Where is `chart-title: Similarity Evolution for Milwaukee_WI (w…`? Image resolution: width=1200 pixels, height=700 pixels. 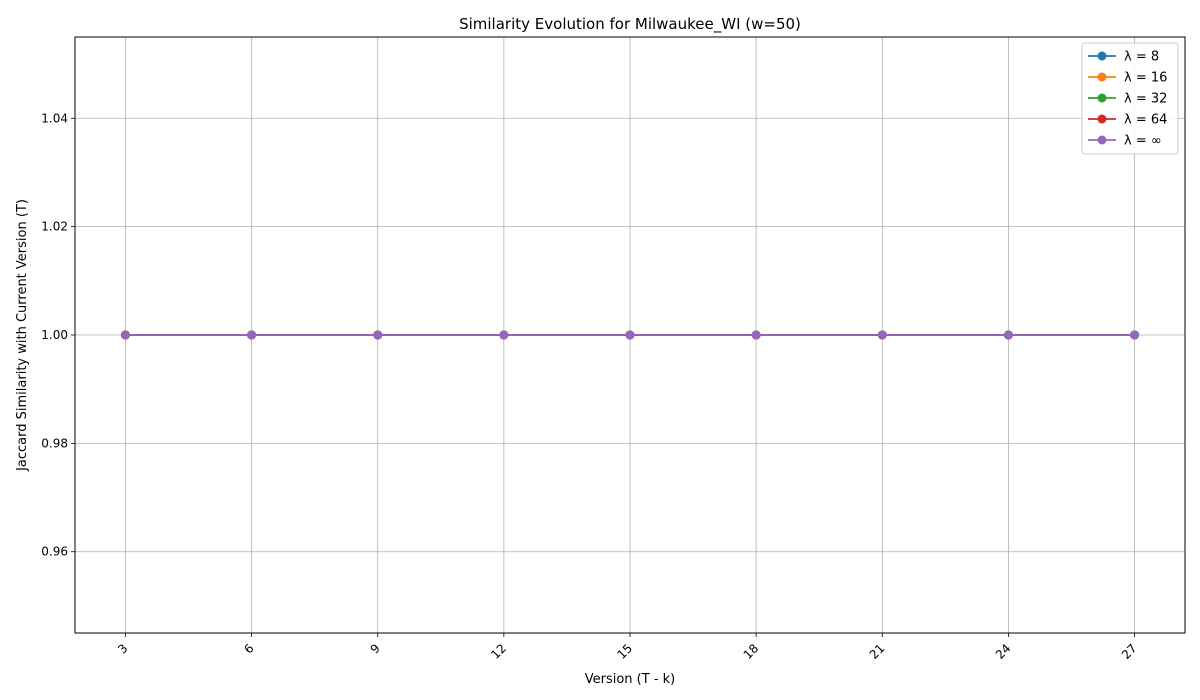 chart-title: Similarity Evolution for Milwaukee_WI (w… is located at coordinates (630, 24).